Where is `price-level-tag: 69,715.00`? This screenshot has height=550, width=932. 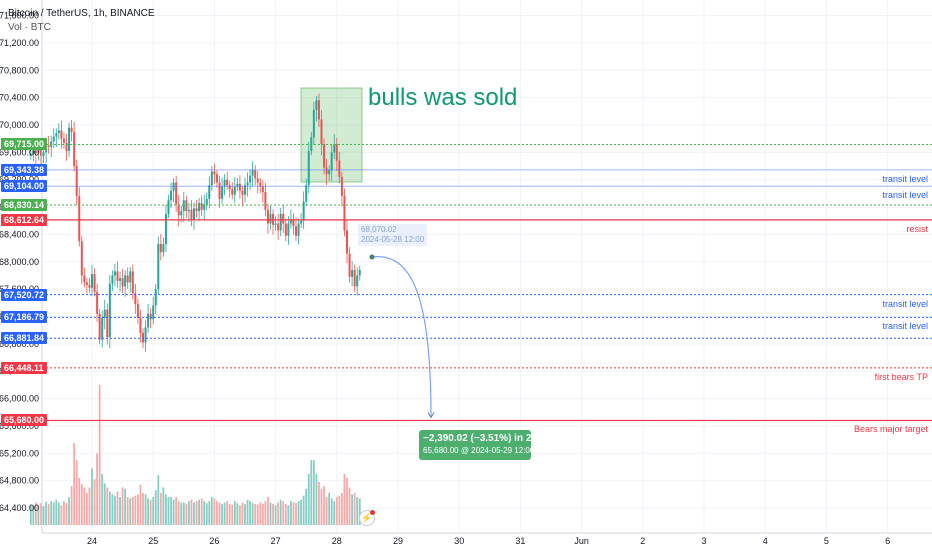 price-level-tag: 69,715.00 is located at coordinates (24, 144).